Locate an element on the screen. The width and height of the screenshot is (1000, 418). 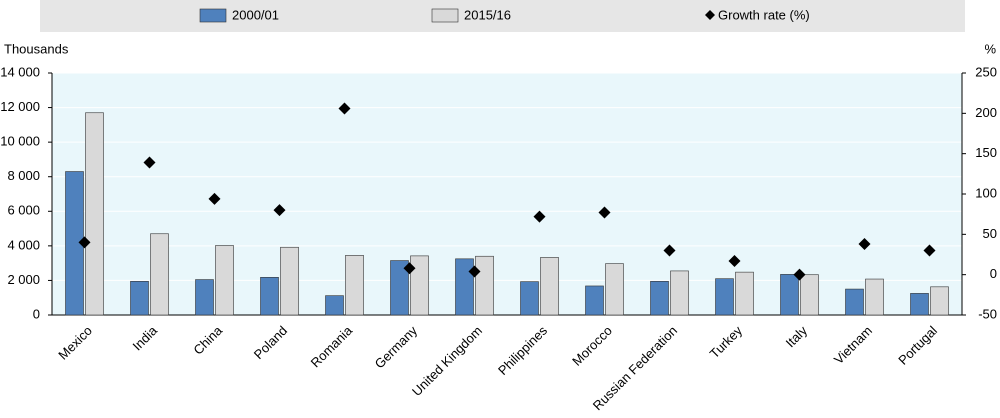
x-tick-label: Turkey is located at coordinates (726, 342).